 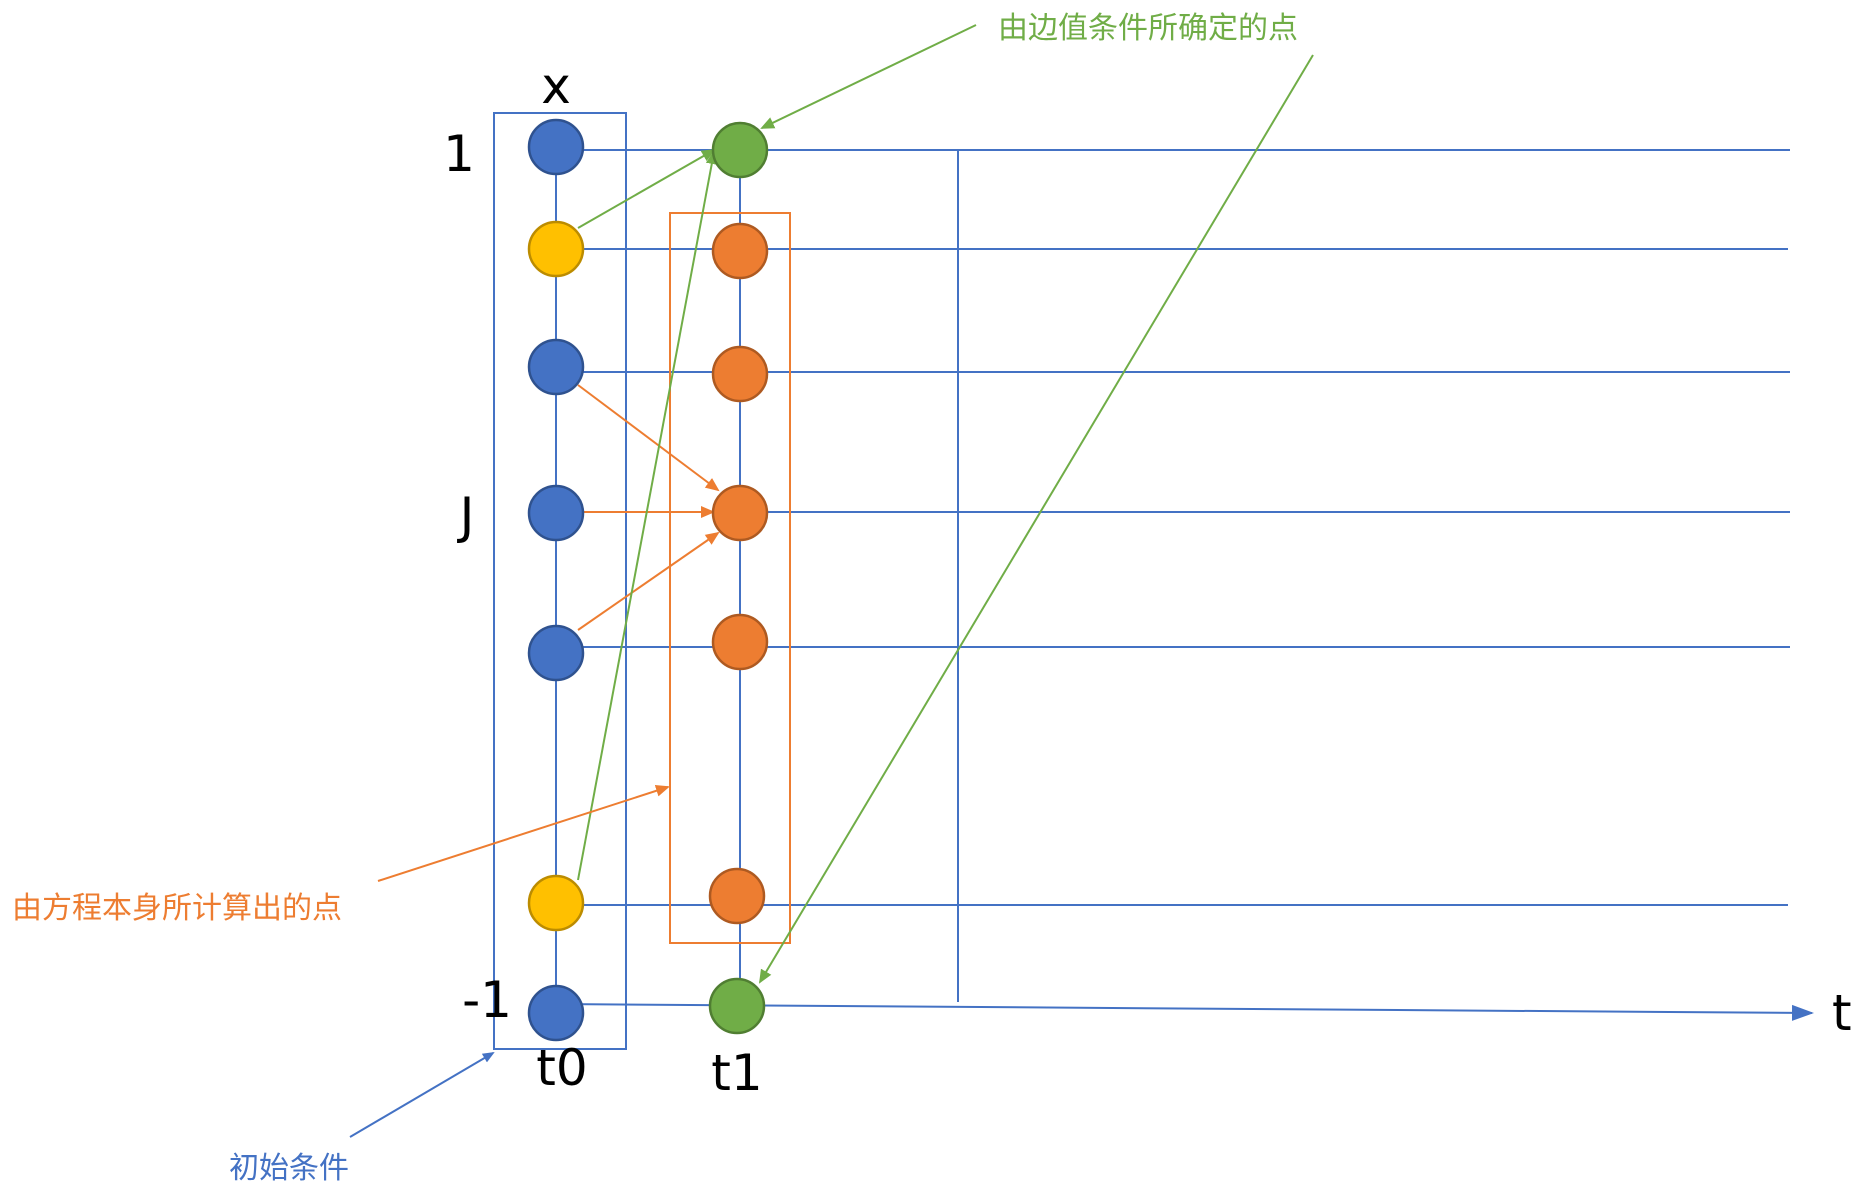 What do you see at coordinates (177, 908) in the screenshot?
I see `equation-computed-note: 由方程本身所计算出的点` at bounding box center [177, 908].